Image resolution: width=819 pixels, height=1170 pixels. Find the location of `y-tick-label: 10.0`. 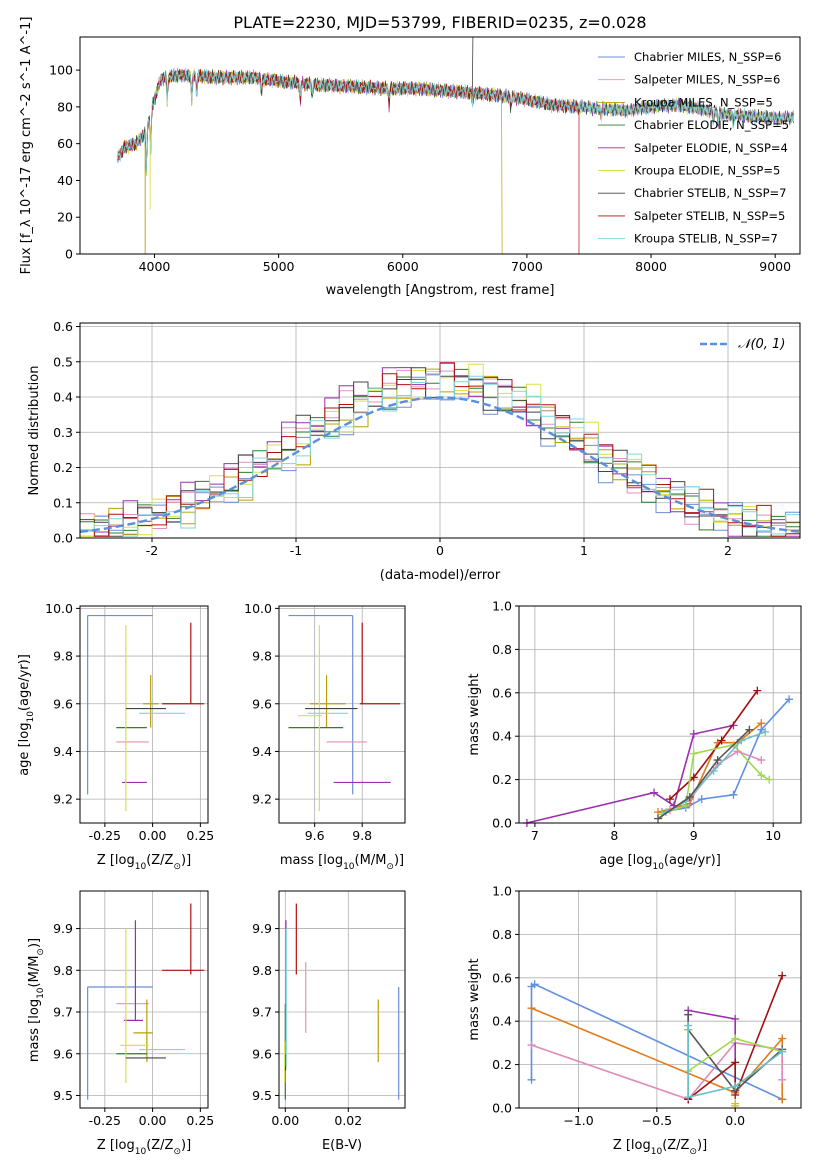

y-tick-label: 10.0 is located at coordinates (258, 608).